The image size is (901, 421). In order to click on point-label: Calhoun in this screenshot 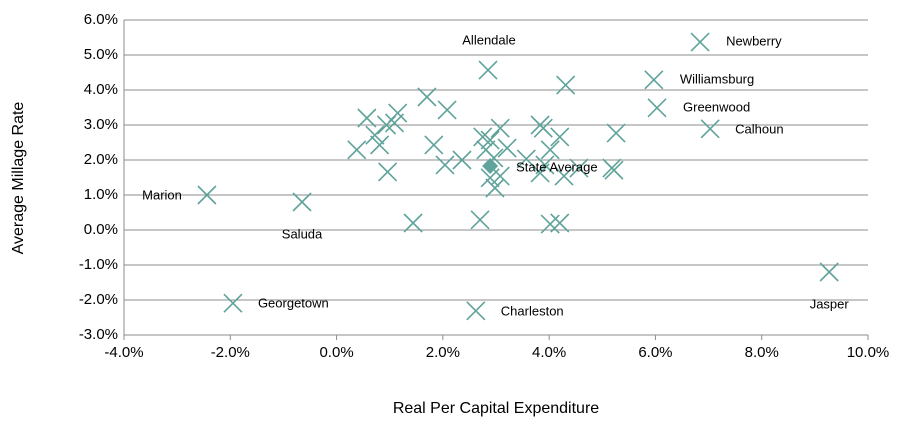, I will do `click(759, 128)`.